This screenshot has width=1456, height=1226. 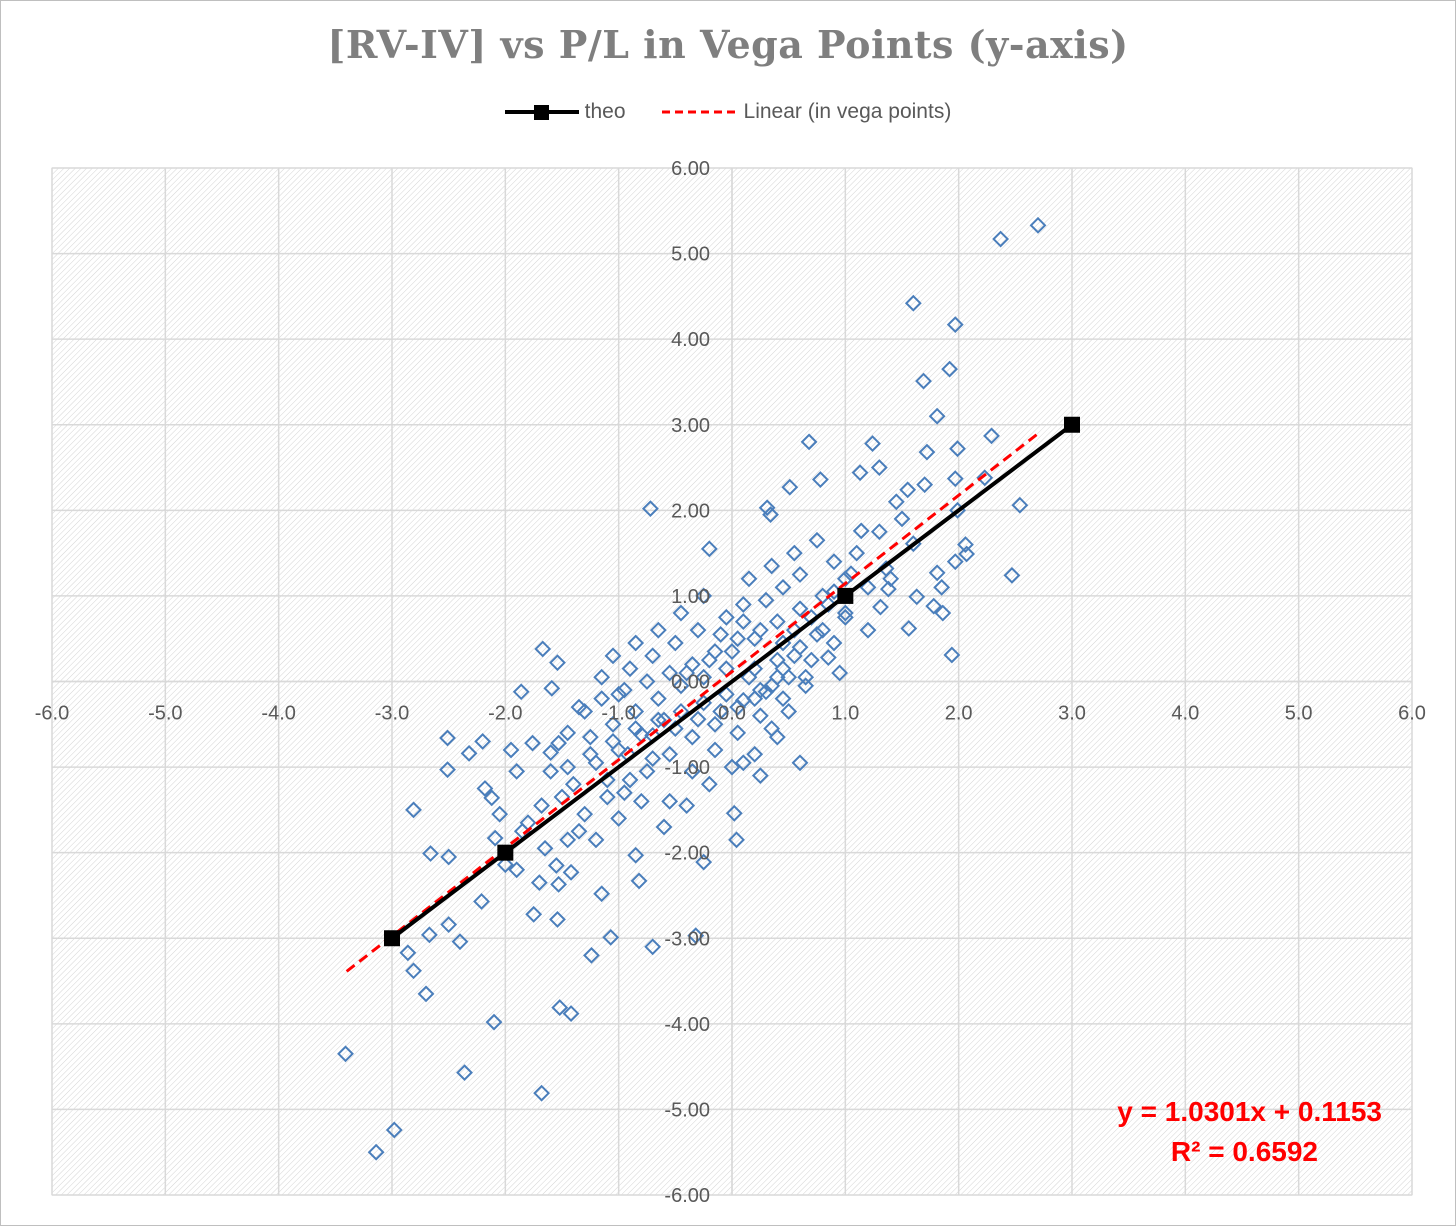 I want to click on y-tick-label: -1.00, so click(x=687, y=768).